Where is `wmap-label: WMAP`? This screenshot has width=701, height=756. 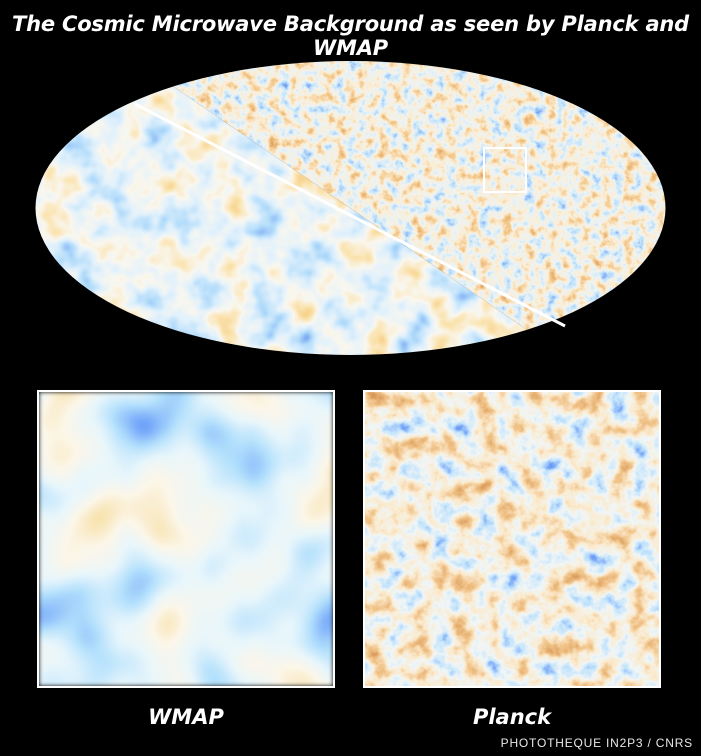 wmap-label: WMAP is located at coordinates (186, 717).